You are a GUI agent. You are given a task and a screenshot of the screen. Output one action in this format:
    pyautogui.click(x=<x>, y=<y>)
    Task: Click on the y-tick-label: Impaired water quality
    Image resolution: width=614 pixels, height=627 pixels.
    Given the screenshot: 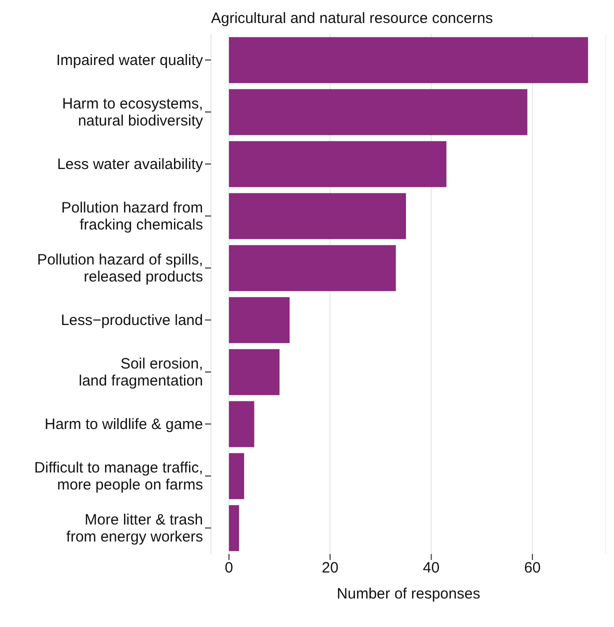 What is the action you would take?
    pyautogui.click(x=130, y=60)
    